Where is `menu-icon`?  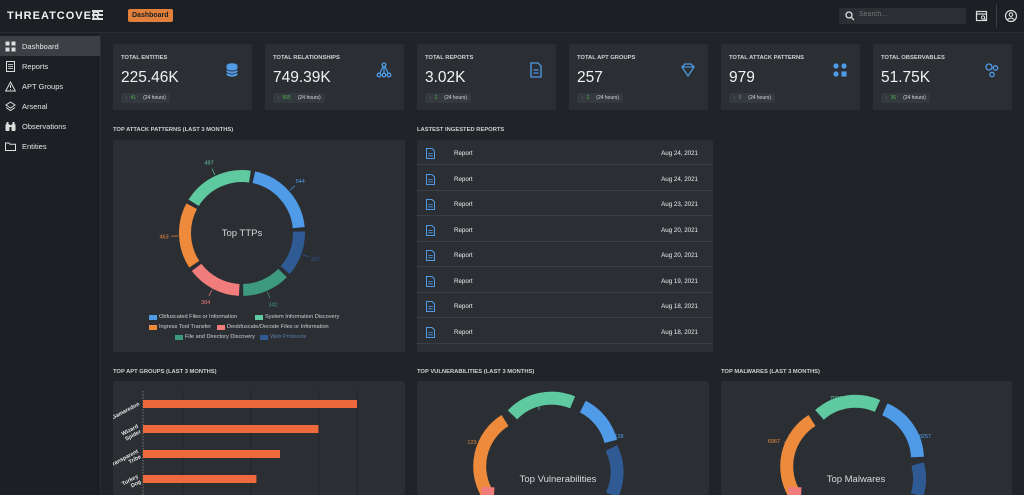 menu-icon is located at coordinates (97, 15).